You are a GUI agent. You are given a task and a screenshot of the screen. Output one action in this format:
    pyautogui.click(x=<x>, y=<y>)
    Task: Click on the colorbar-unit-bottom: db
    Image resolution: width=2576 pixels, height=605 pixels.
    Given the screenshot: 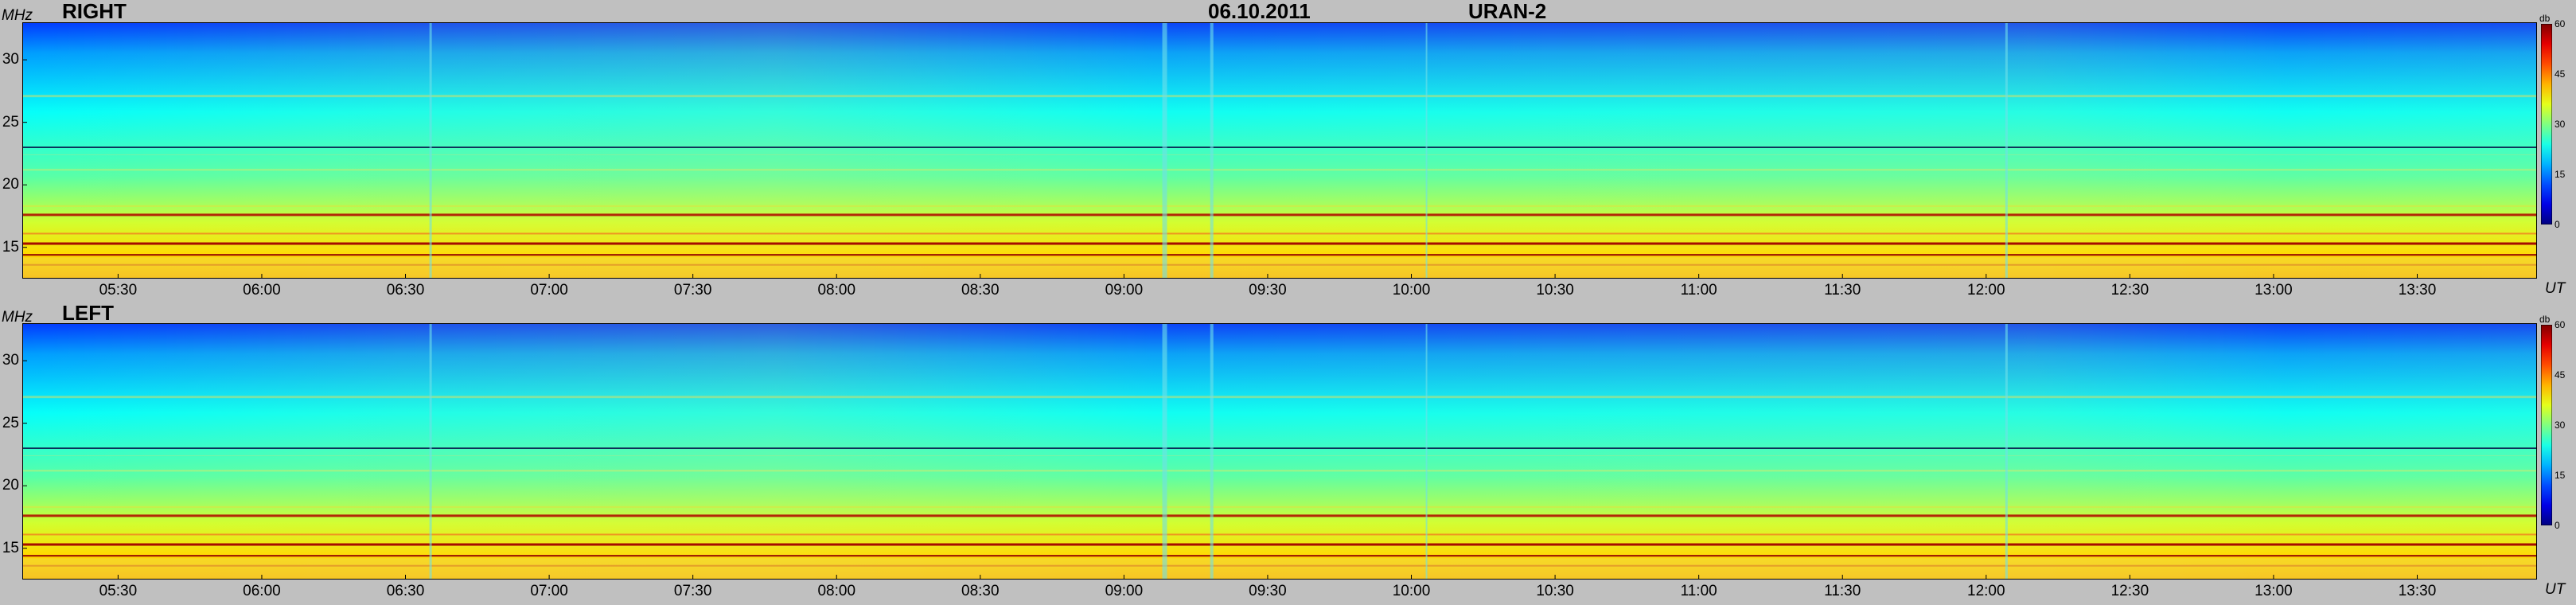 What is the action you would take?
    pyautogui.click(x=2545, y=319)
    